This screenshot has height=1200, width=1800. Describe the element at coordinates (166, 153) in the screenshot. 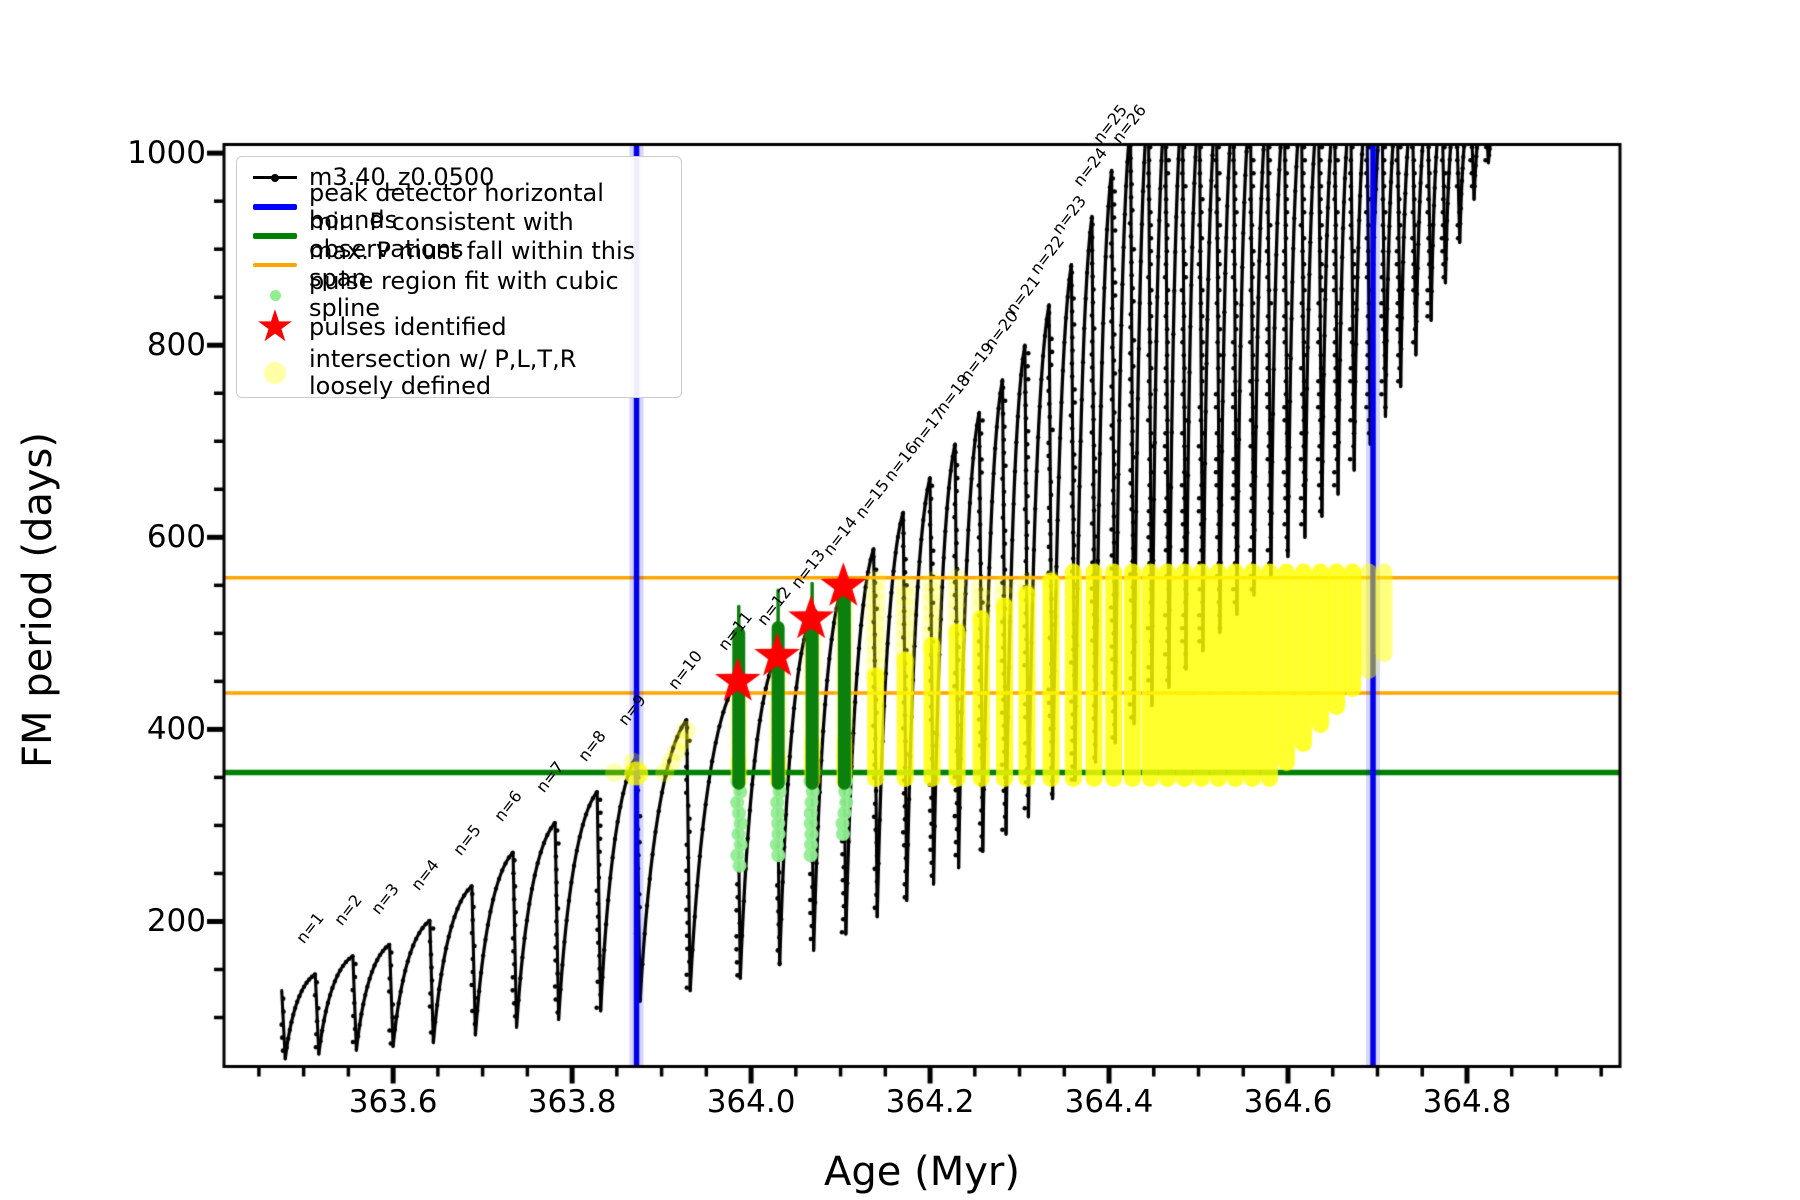

I see `y-tick-label: 1000` at that location.